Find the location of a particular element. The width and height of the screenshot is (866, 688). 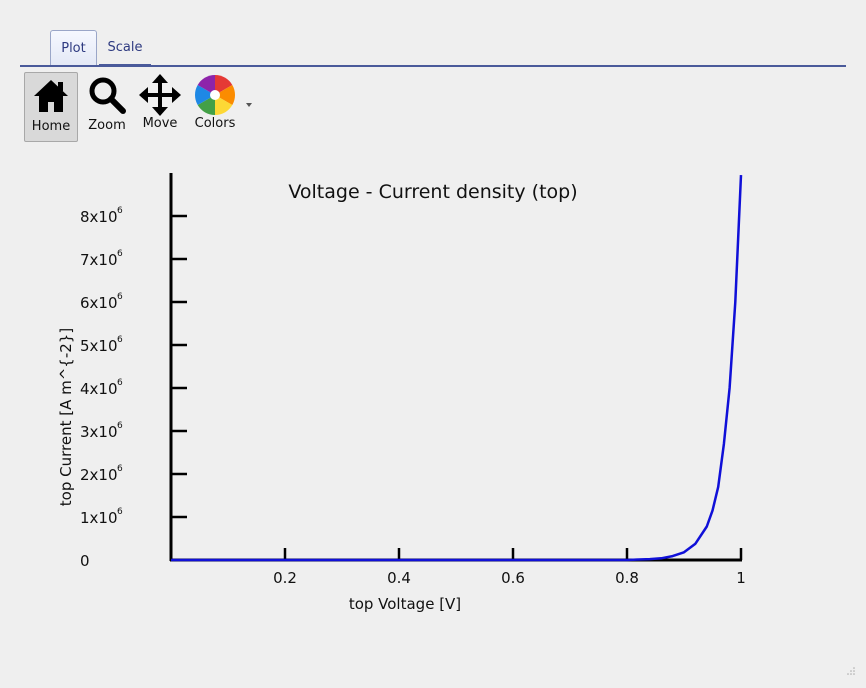

move-label: Move is located at coordinates (160, 123).